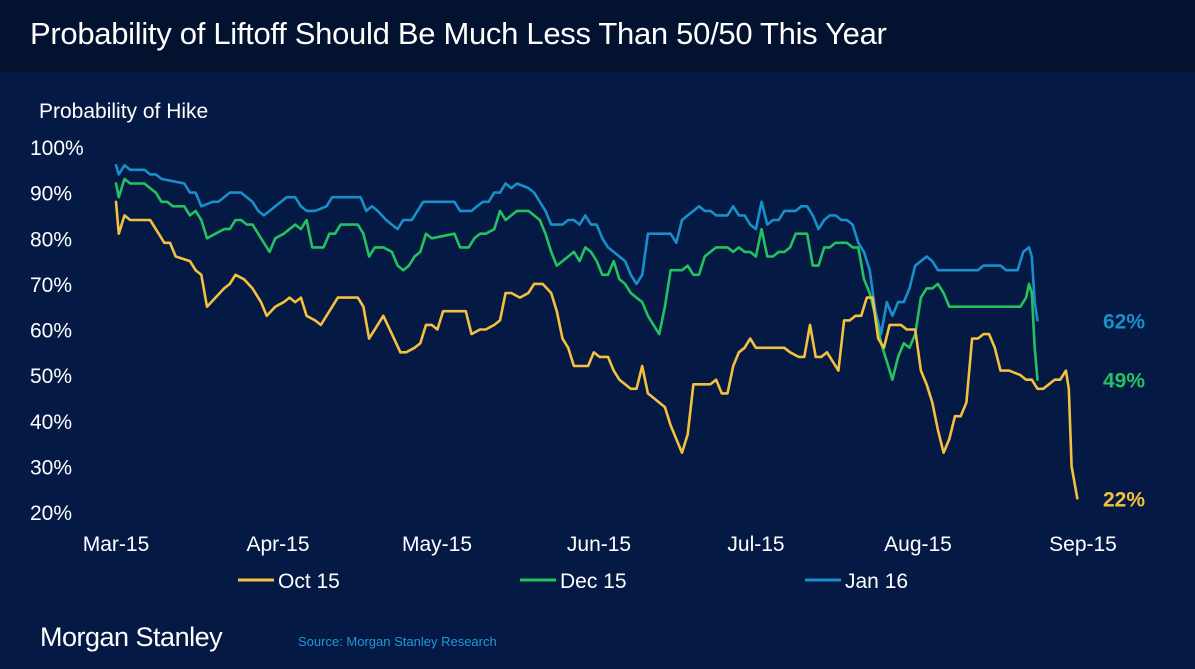 This screenshot has height=669, width=1195. Describe the element at coordinates (1083, 544) in the screenshot. I see `x-tick-label: Sep-15` at that location.